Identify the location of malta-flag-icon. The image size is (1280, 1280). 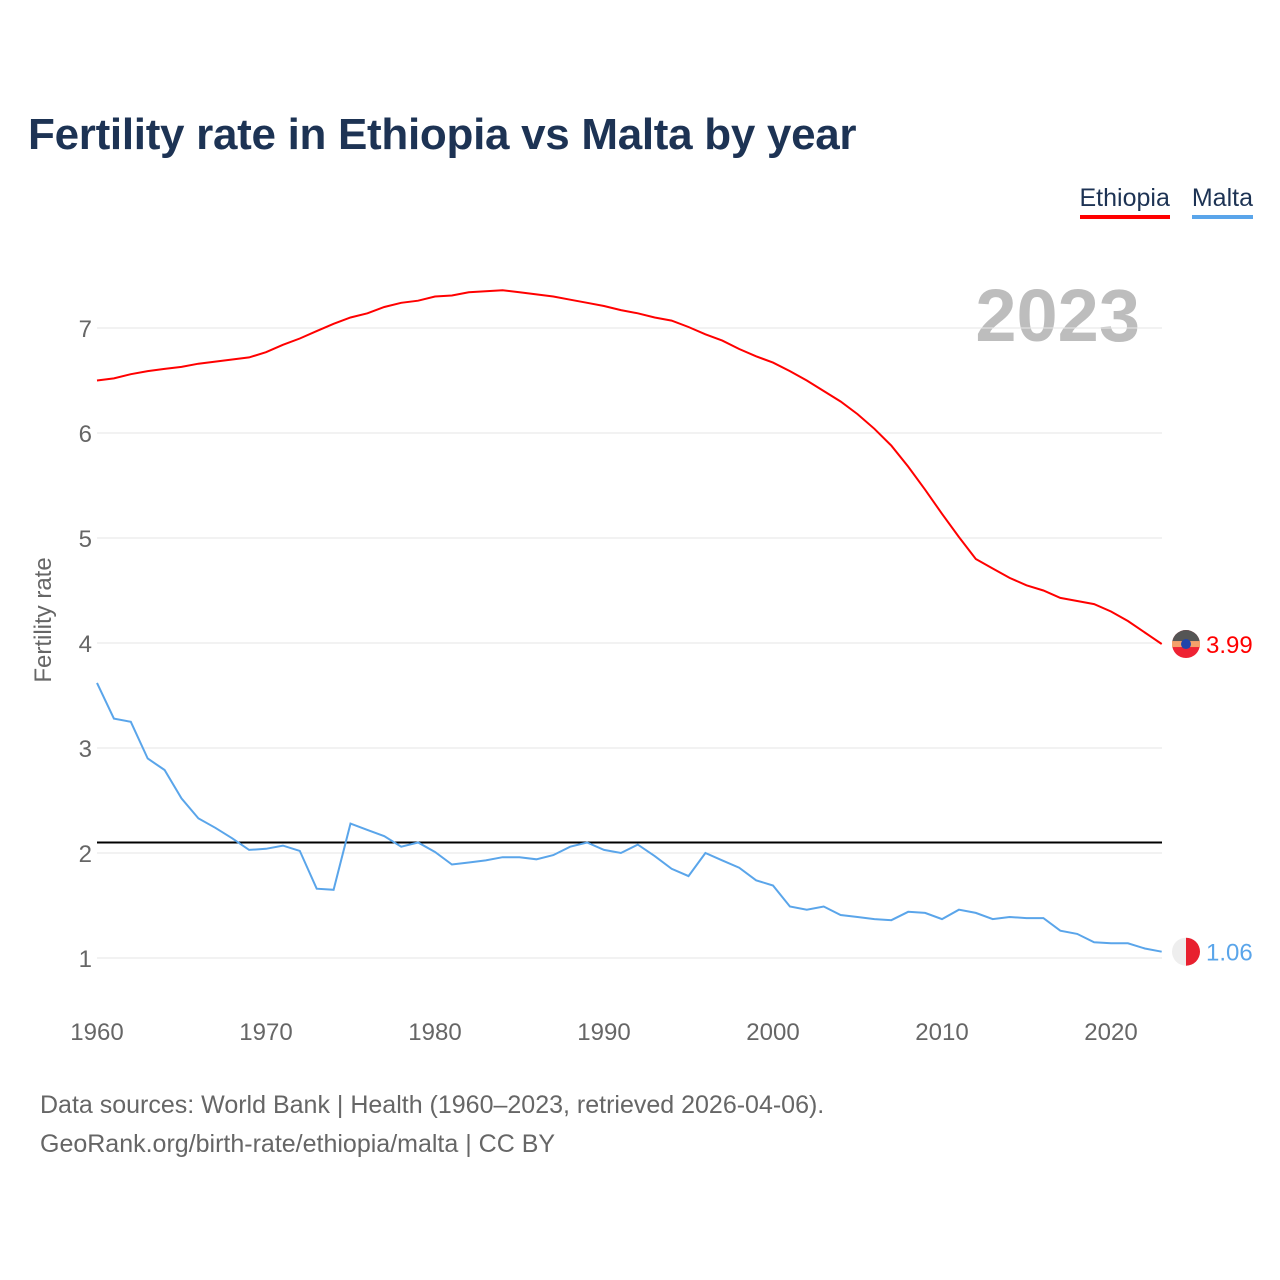
(1186, 951).